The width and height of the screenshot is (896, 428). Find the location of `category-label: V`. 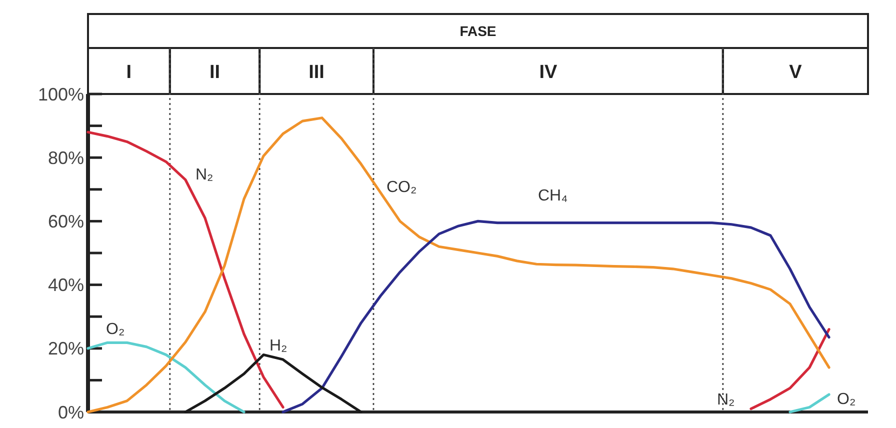

category-label: V is located at coordinates (795, 72).